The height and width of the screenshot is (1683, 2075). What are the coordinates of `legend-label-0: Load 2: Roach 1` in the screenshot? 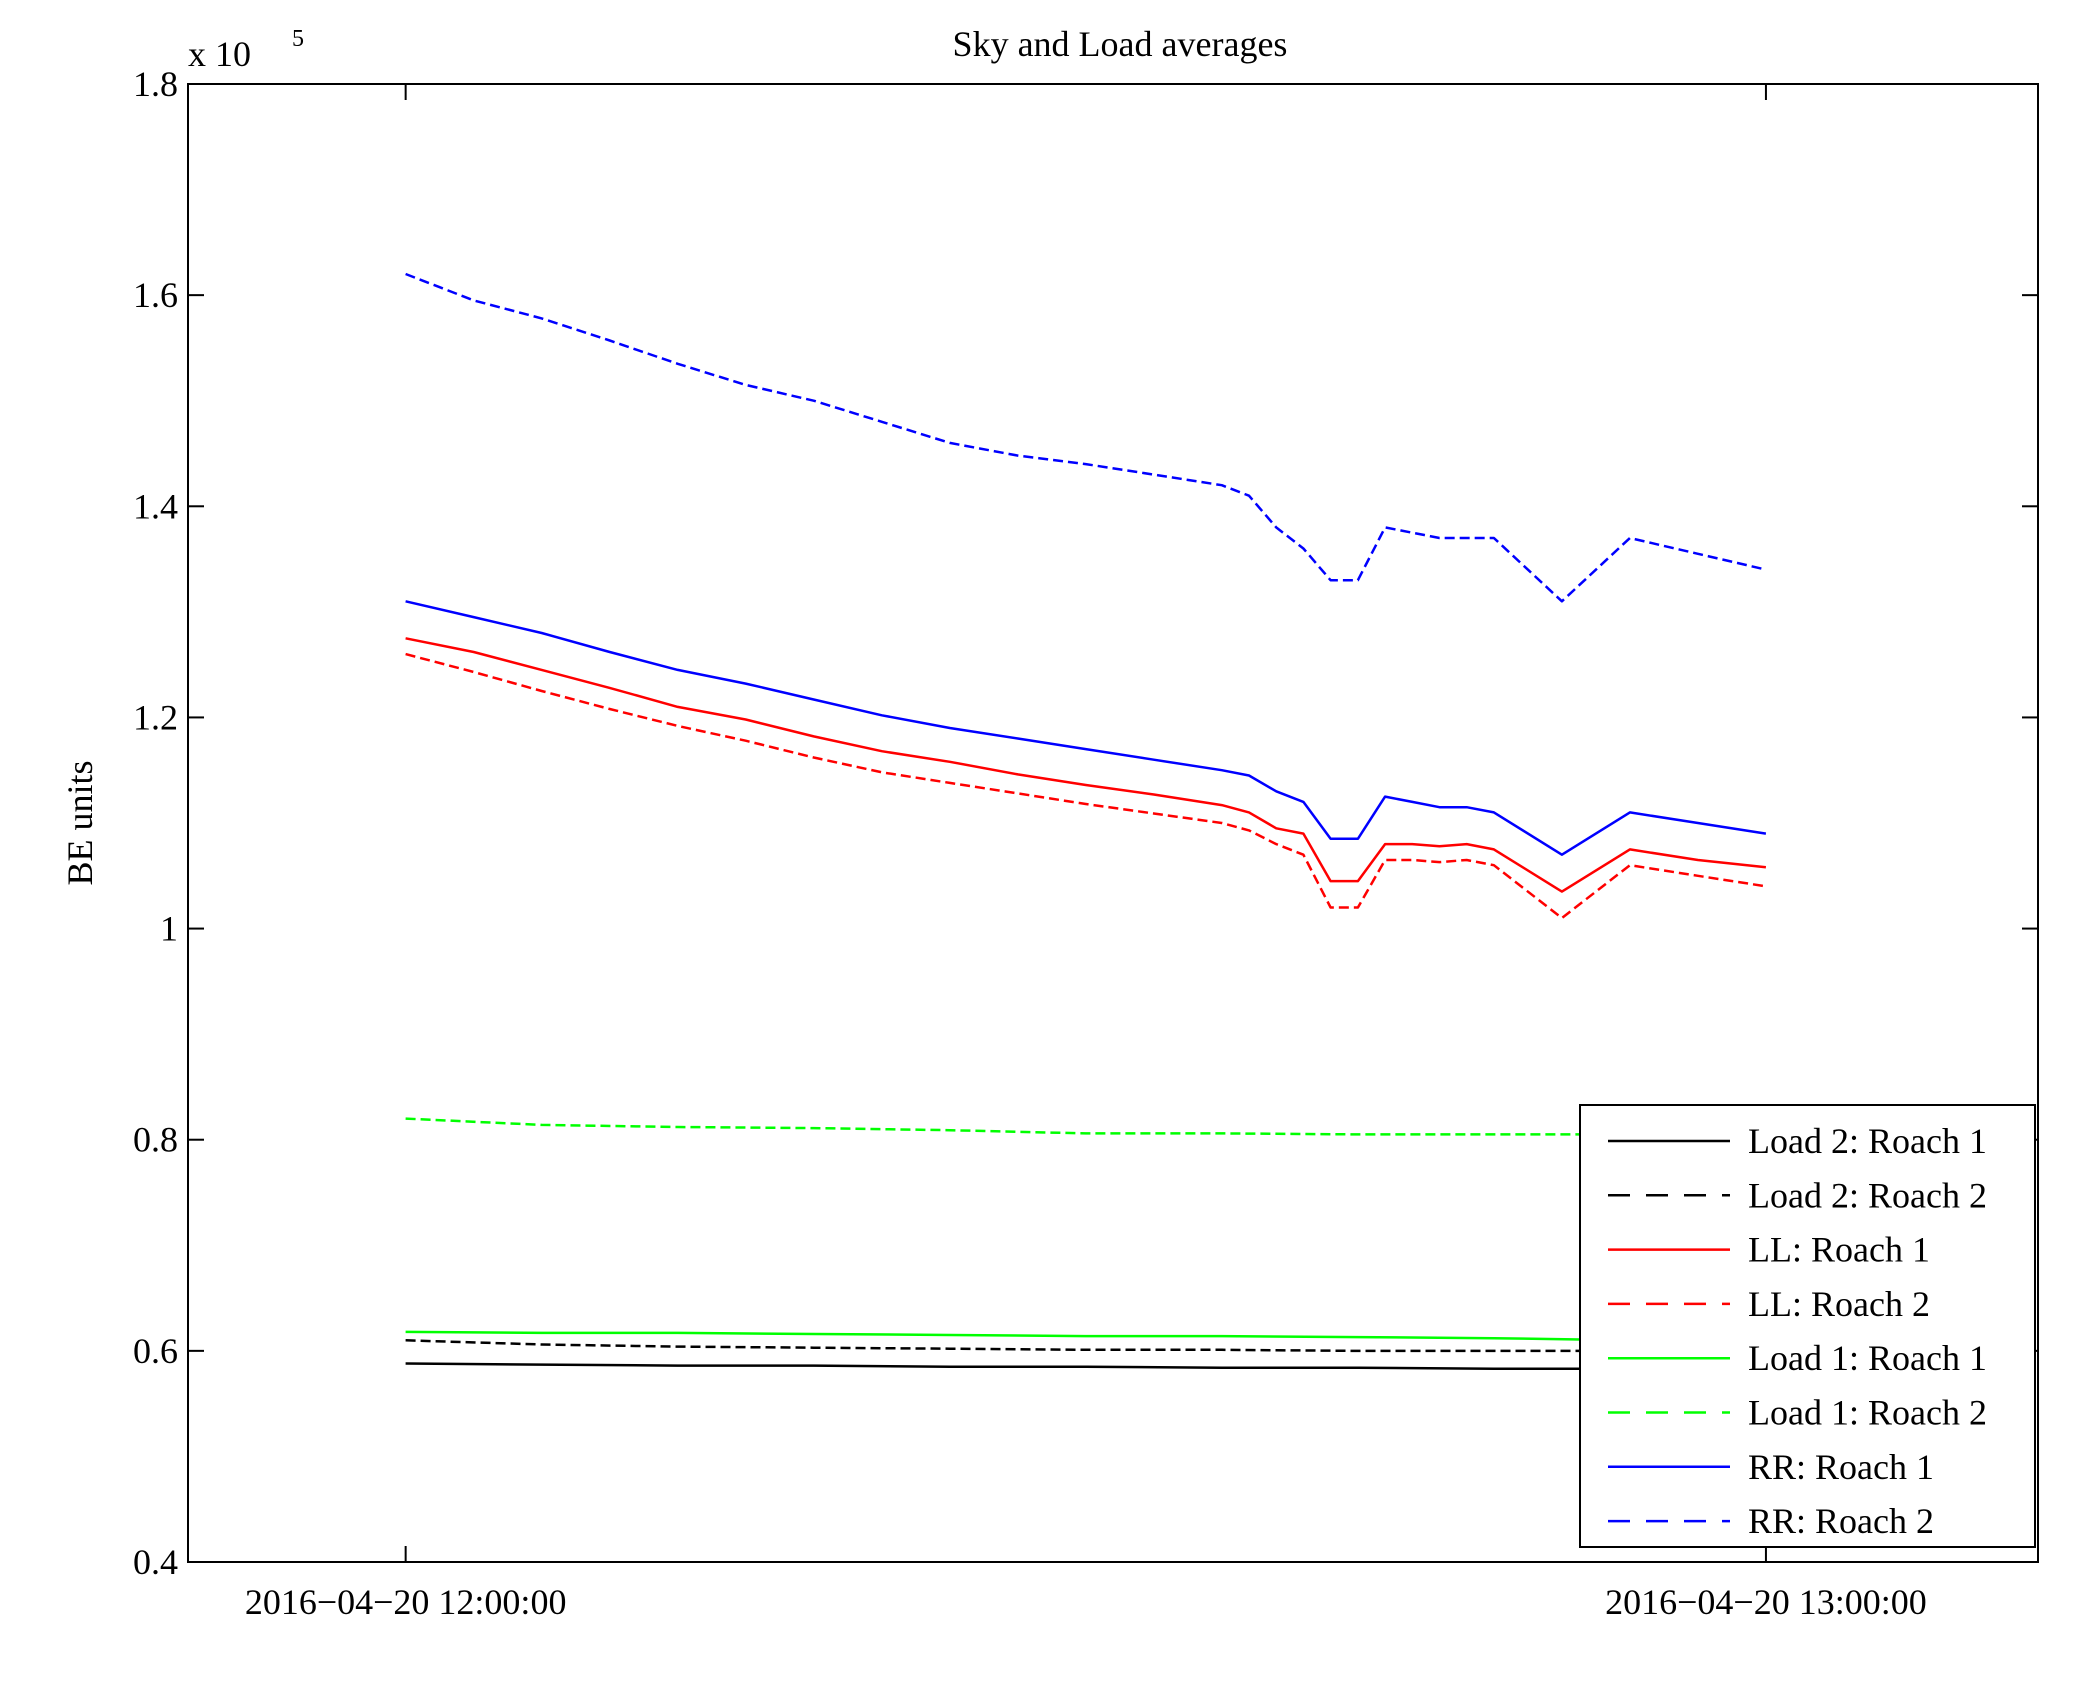 It's located at (1867, 1141).